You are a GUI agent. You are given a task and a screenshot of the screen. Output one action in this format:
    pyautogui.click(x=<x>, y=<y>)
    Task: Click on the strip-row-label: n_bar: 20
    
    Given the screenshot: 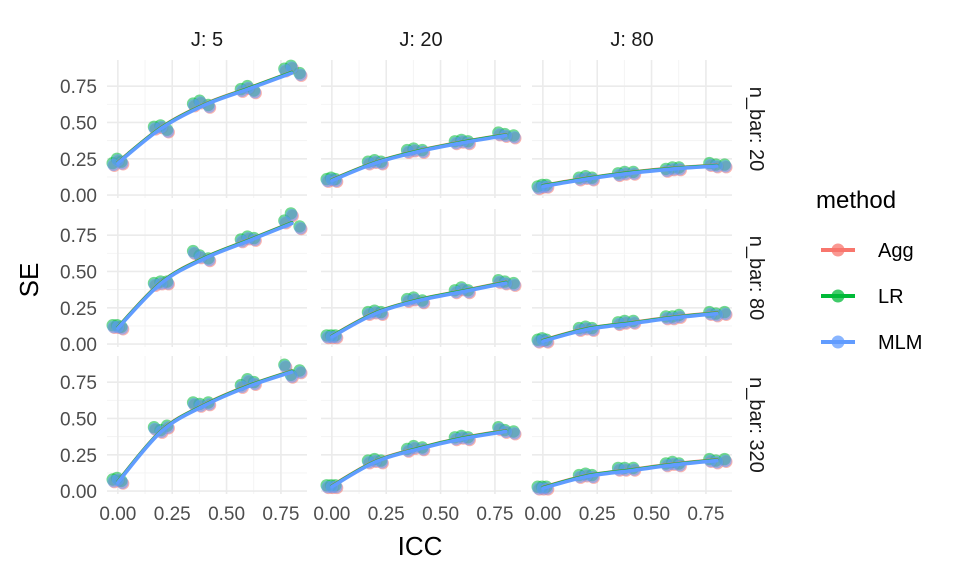 What is the action you would take?
    pyautogui.click(x=756, y=129)
    